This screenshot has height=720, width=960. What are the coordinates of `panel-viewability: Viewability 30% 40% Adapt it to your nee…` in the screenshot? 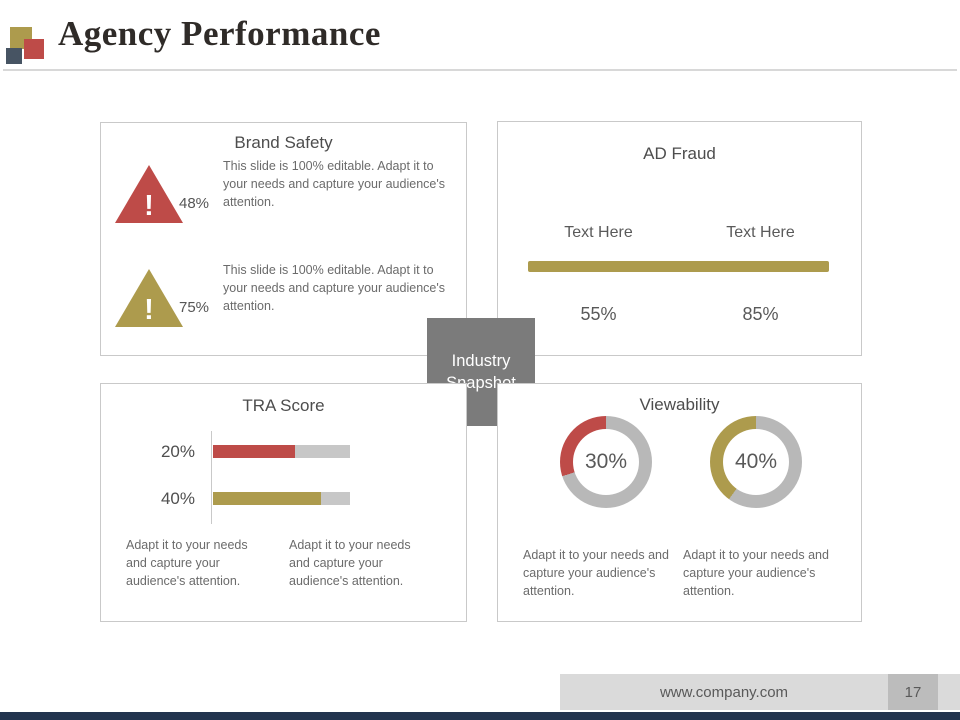 It's located at (679, 502).